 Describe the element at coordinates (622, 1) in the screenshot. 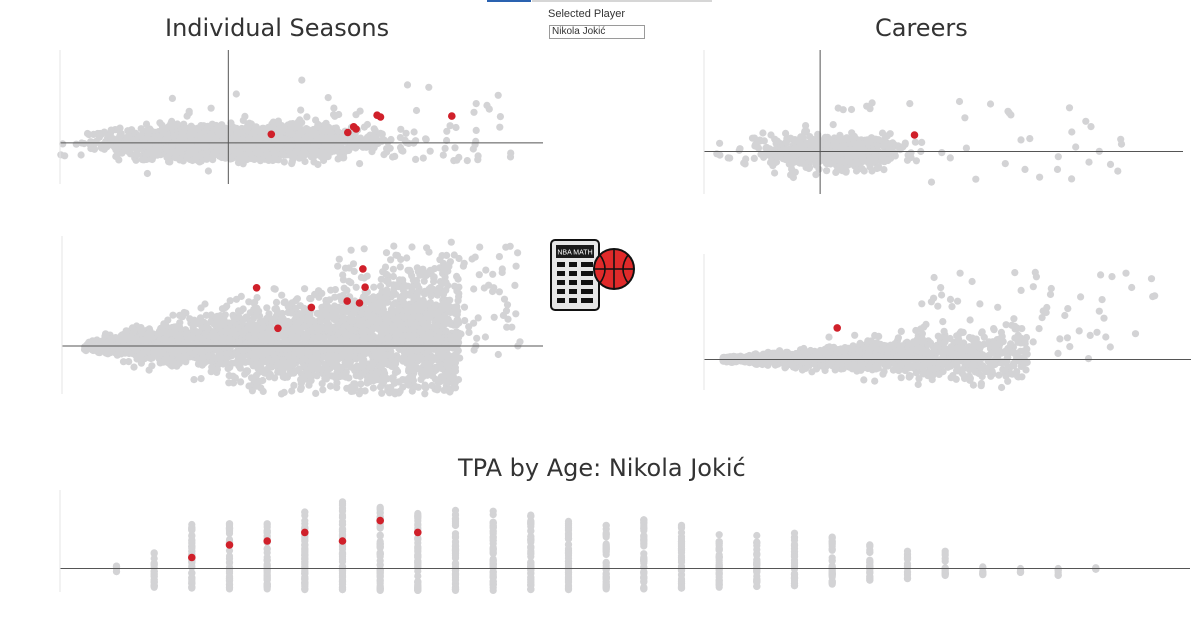

I see `top-tab-inactive` at that location.